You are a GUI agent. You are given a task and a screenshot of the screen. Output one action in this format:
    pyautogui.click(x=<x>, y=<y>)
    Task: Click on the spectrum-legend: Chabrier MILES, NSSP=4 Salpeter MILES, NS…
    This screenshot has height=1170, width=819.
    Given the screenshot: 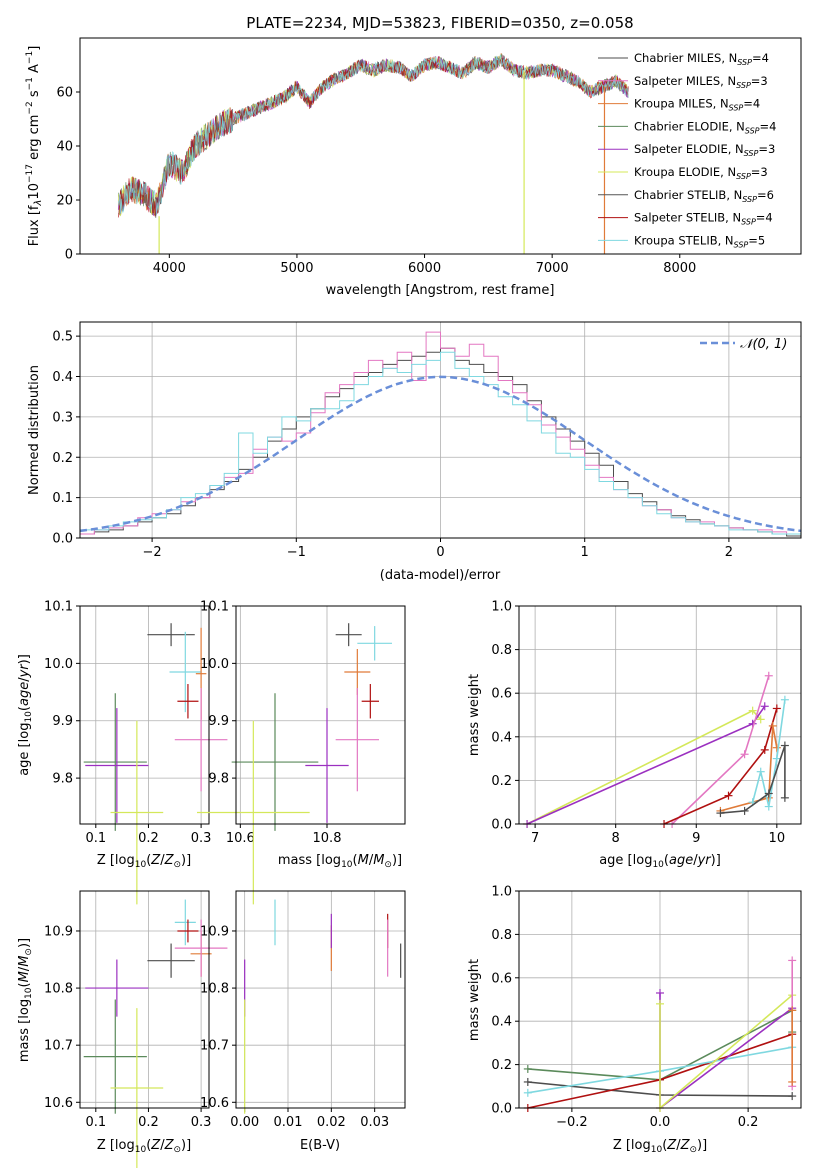 What is the action you would take?
    pyautogui.click(x=687, y=150)
    